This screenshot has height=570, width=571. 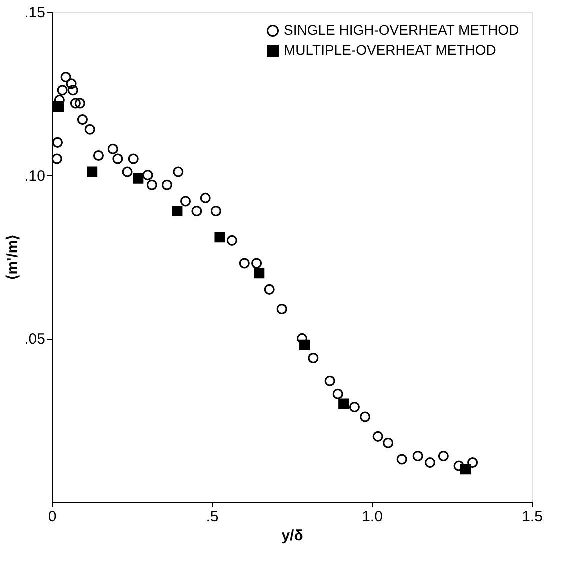 I want to click on legend-label: SINGLE HIGH-OVERHEAT METHOD, so click(x=402, y=30).